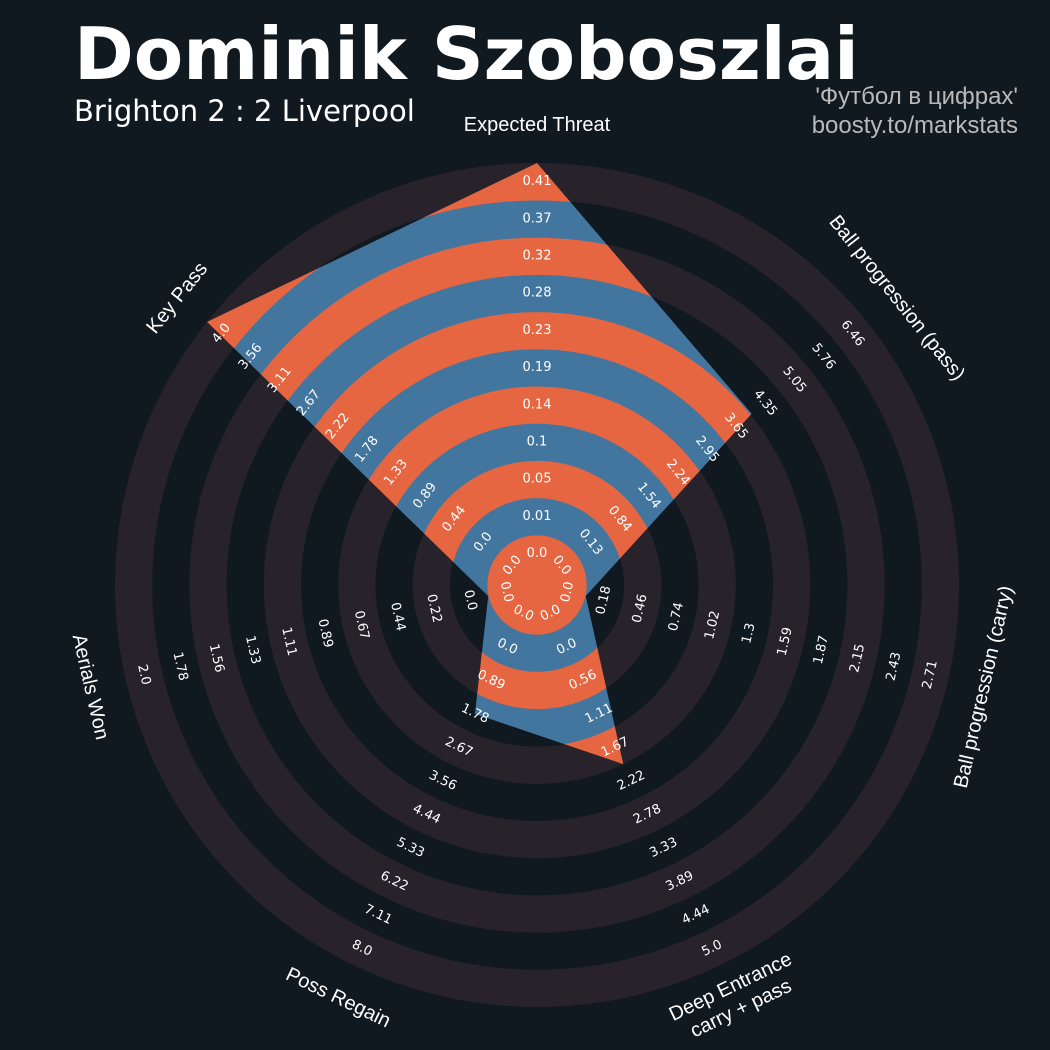 This screenshot has height=1050, width=1050. I want to click on tick-label: 1.3, so click(748, 634).